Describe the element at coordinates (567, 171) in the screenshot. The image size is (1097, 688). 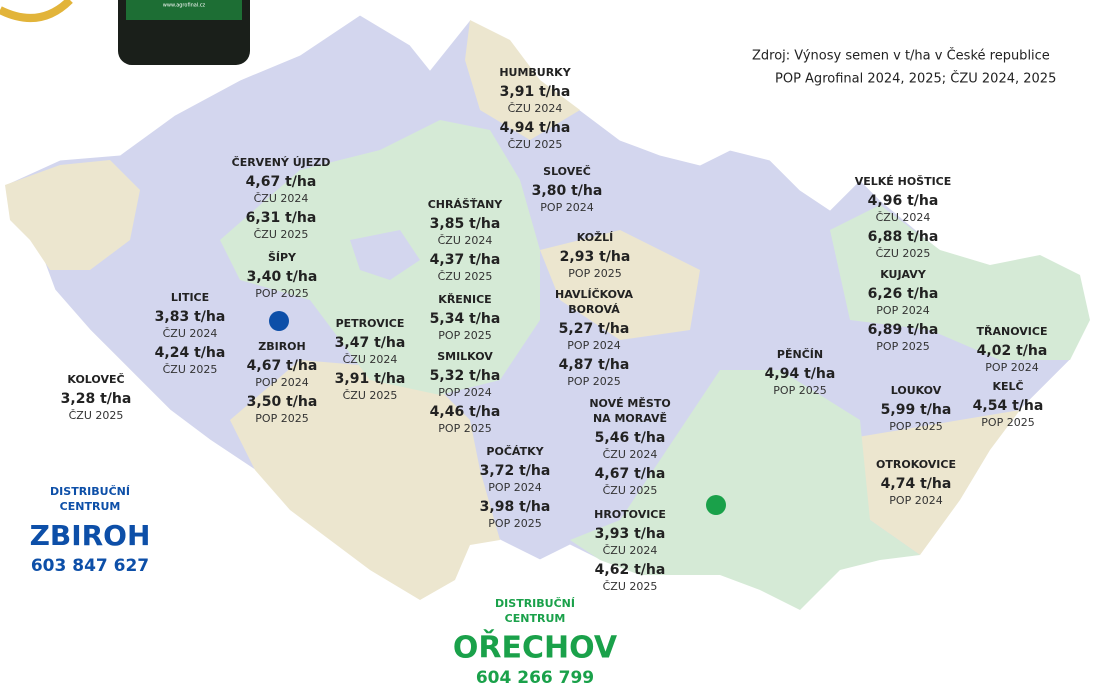
I see `location-name: SLOVEČ` at that location.